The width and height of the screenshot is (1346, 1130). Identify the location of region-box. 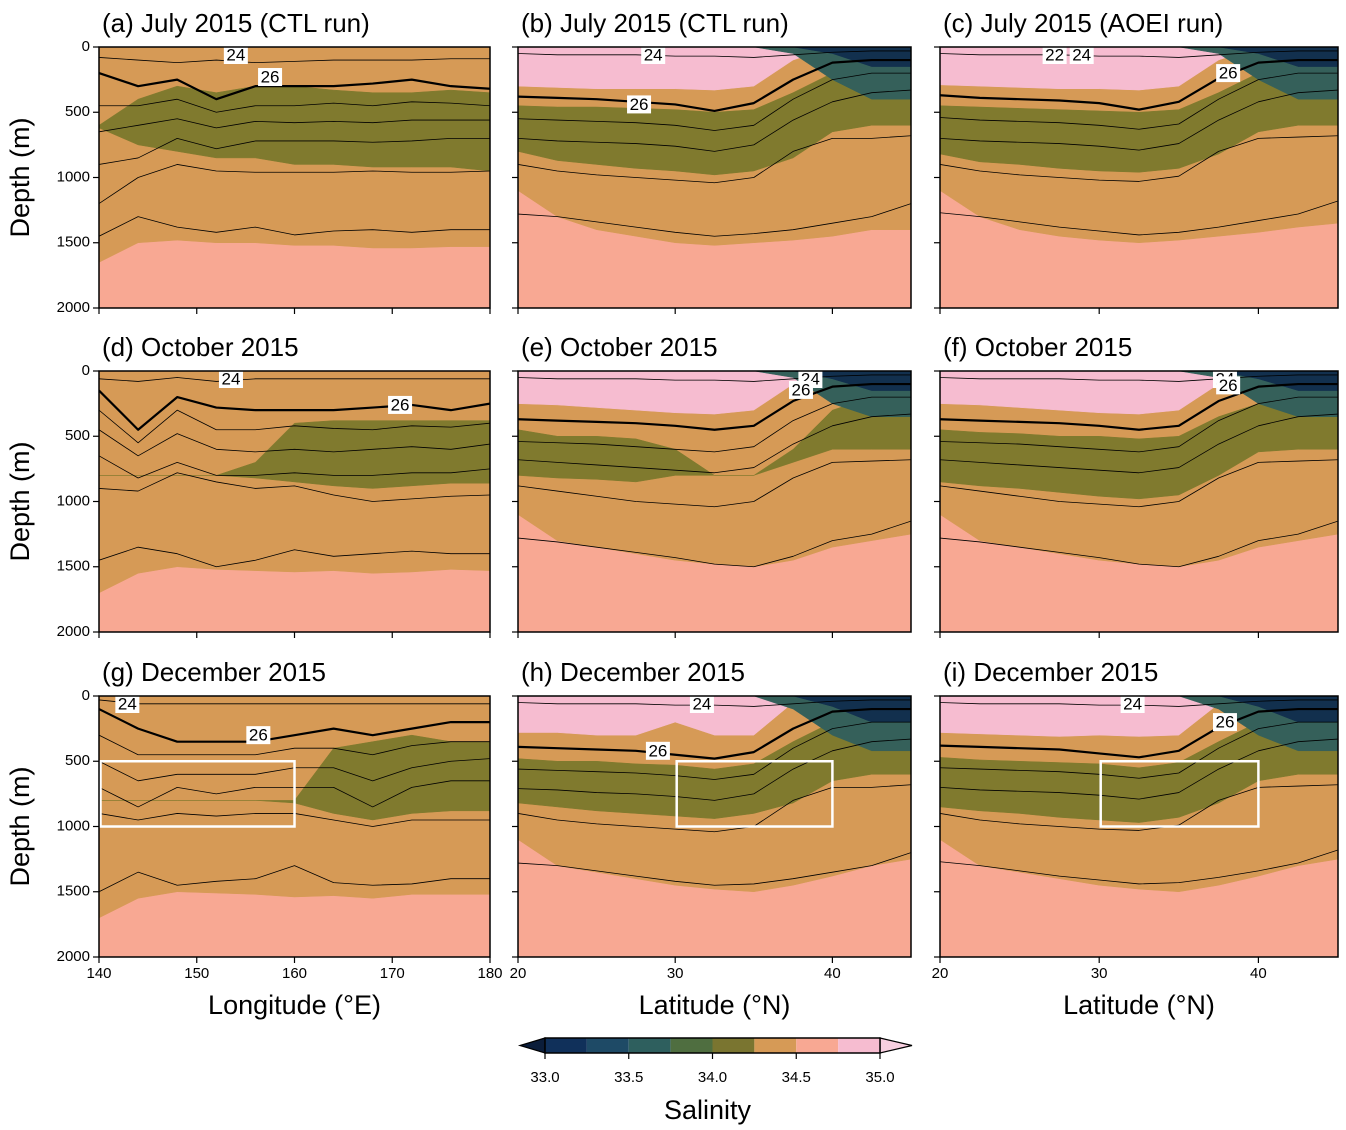
(754, 794).